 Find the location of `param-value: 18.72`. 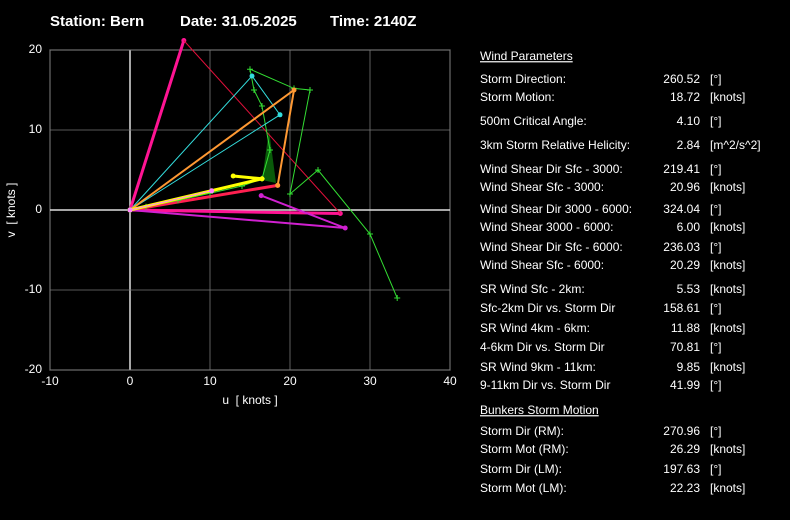

param-value: 18.72 is located at coordinates (685, 97).